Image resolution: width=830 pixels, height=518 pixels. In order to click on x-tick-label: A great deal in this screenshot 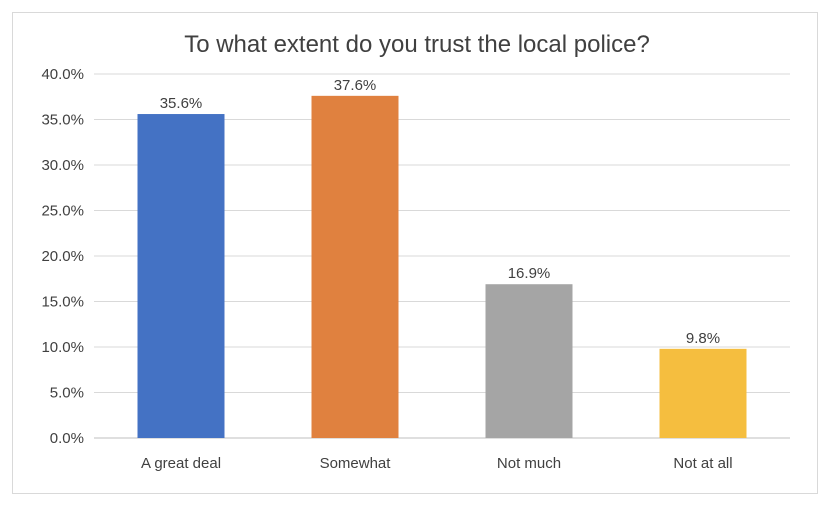, I will do `click(181, 463)`.